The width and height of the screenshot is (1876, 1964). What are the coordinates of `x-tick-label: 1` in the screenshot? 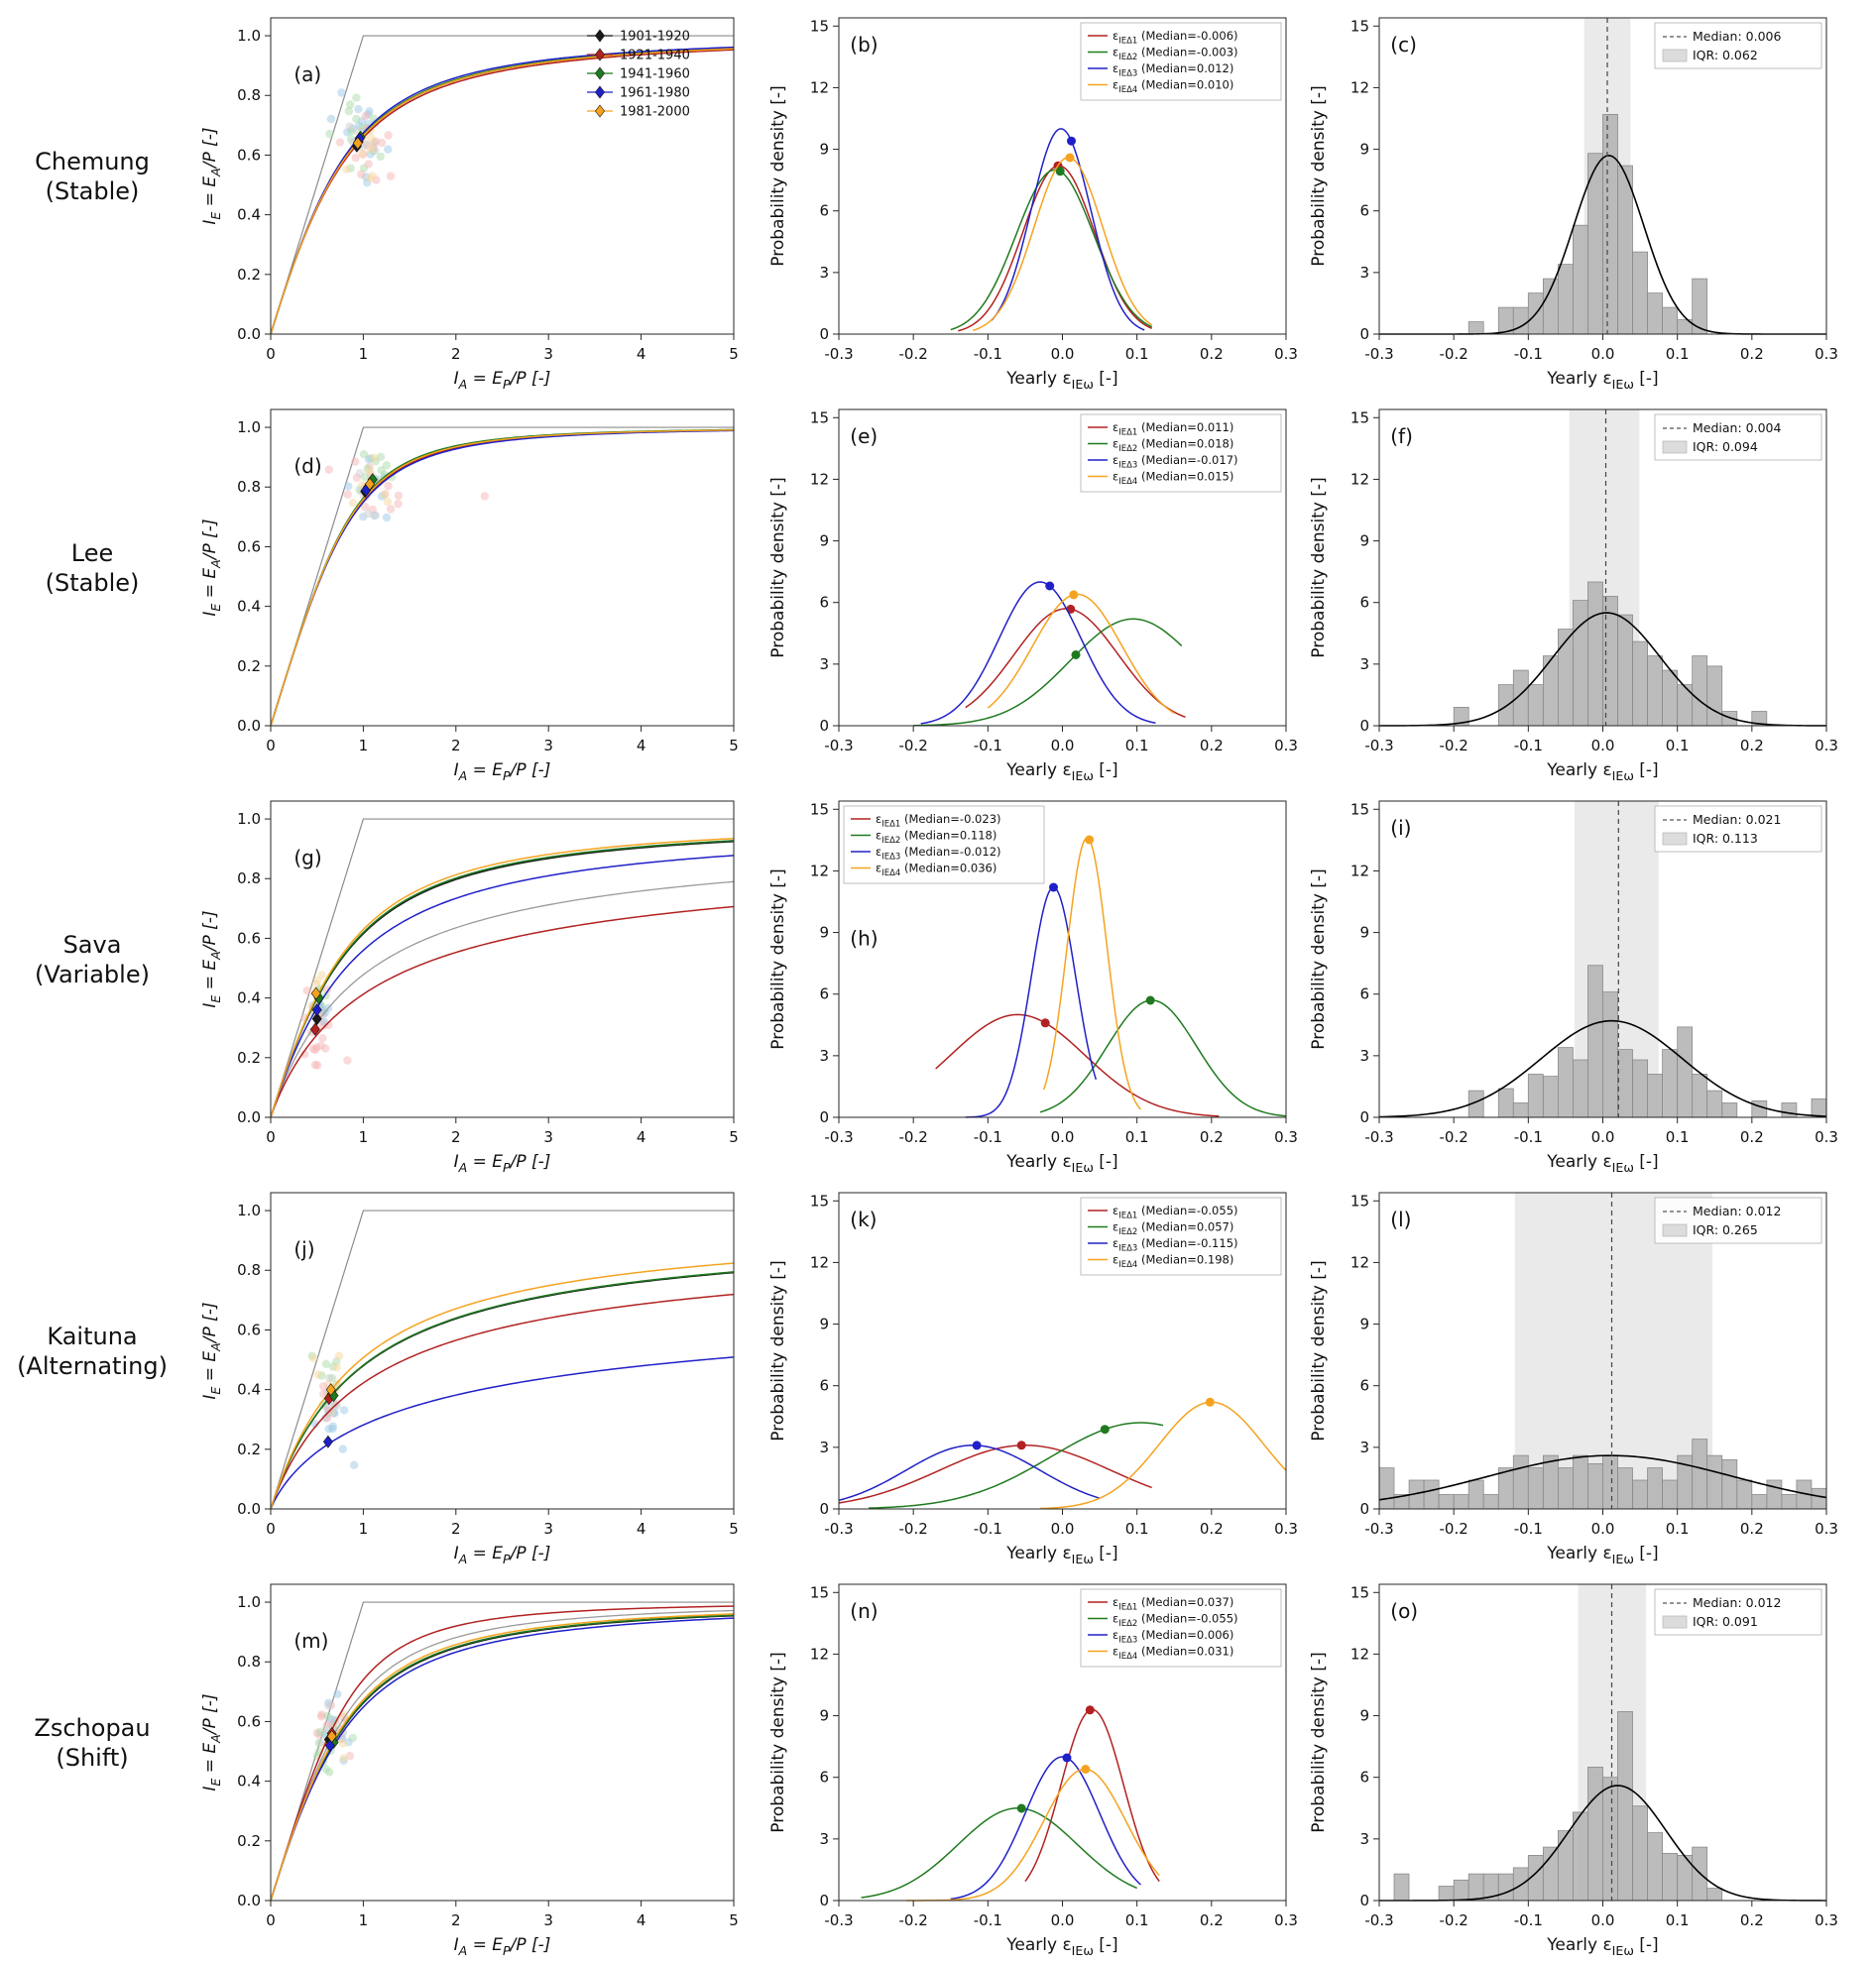 It's located at (364, 745).